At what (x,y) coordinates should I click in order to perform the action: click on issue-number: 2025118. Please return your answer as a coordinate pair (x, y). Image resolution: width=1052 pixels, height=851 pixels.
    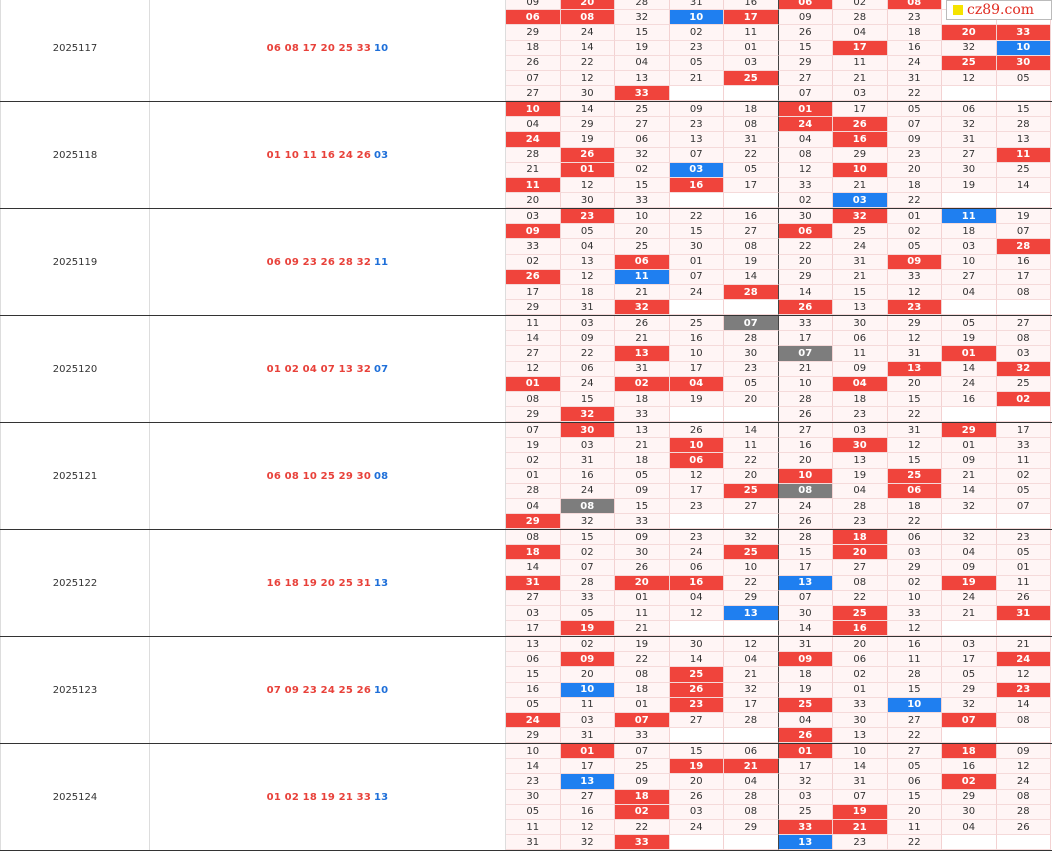
    Looking at the image, I should click on (75, 155).